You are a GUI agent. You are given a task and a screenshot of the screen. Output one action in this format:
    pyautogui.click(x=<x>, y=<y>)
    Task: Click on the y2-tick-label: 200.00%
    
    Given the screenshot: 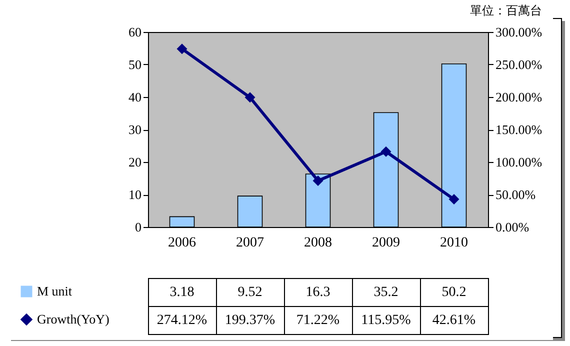 What is the action you would take?
    pyautogui.click(x=519, y=97)
    